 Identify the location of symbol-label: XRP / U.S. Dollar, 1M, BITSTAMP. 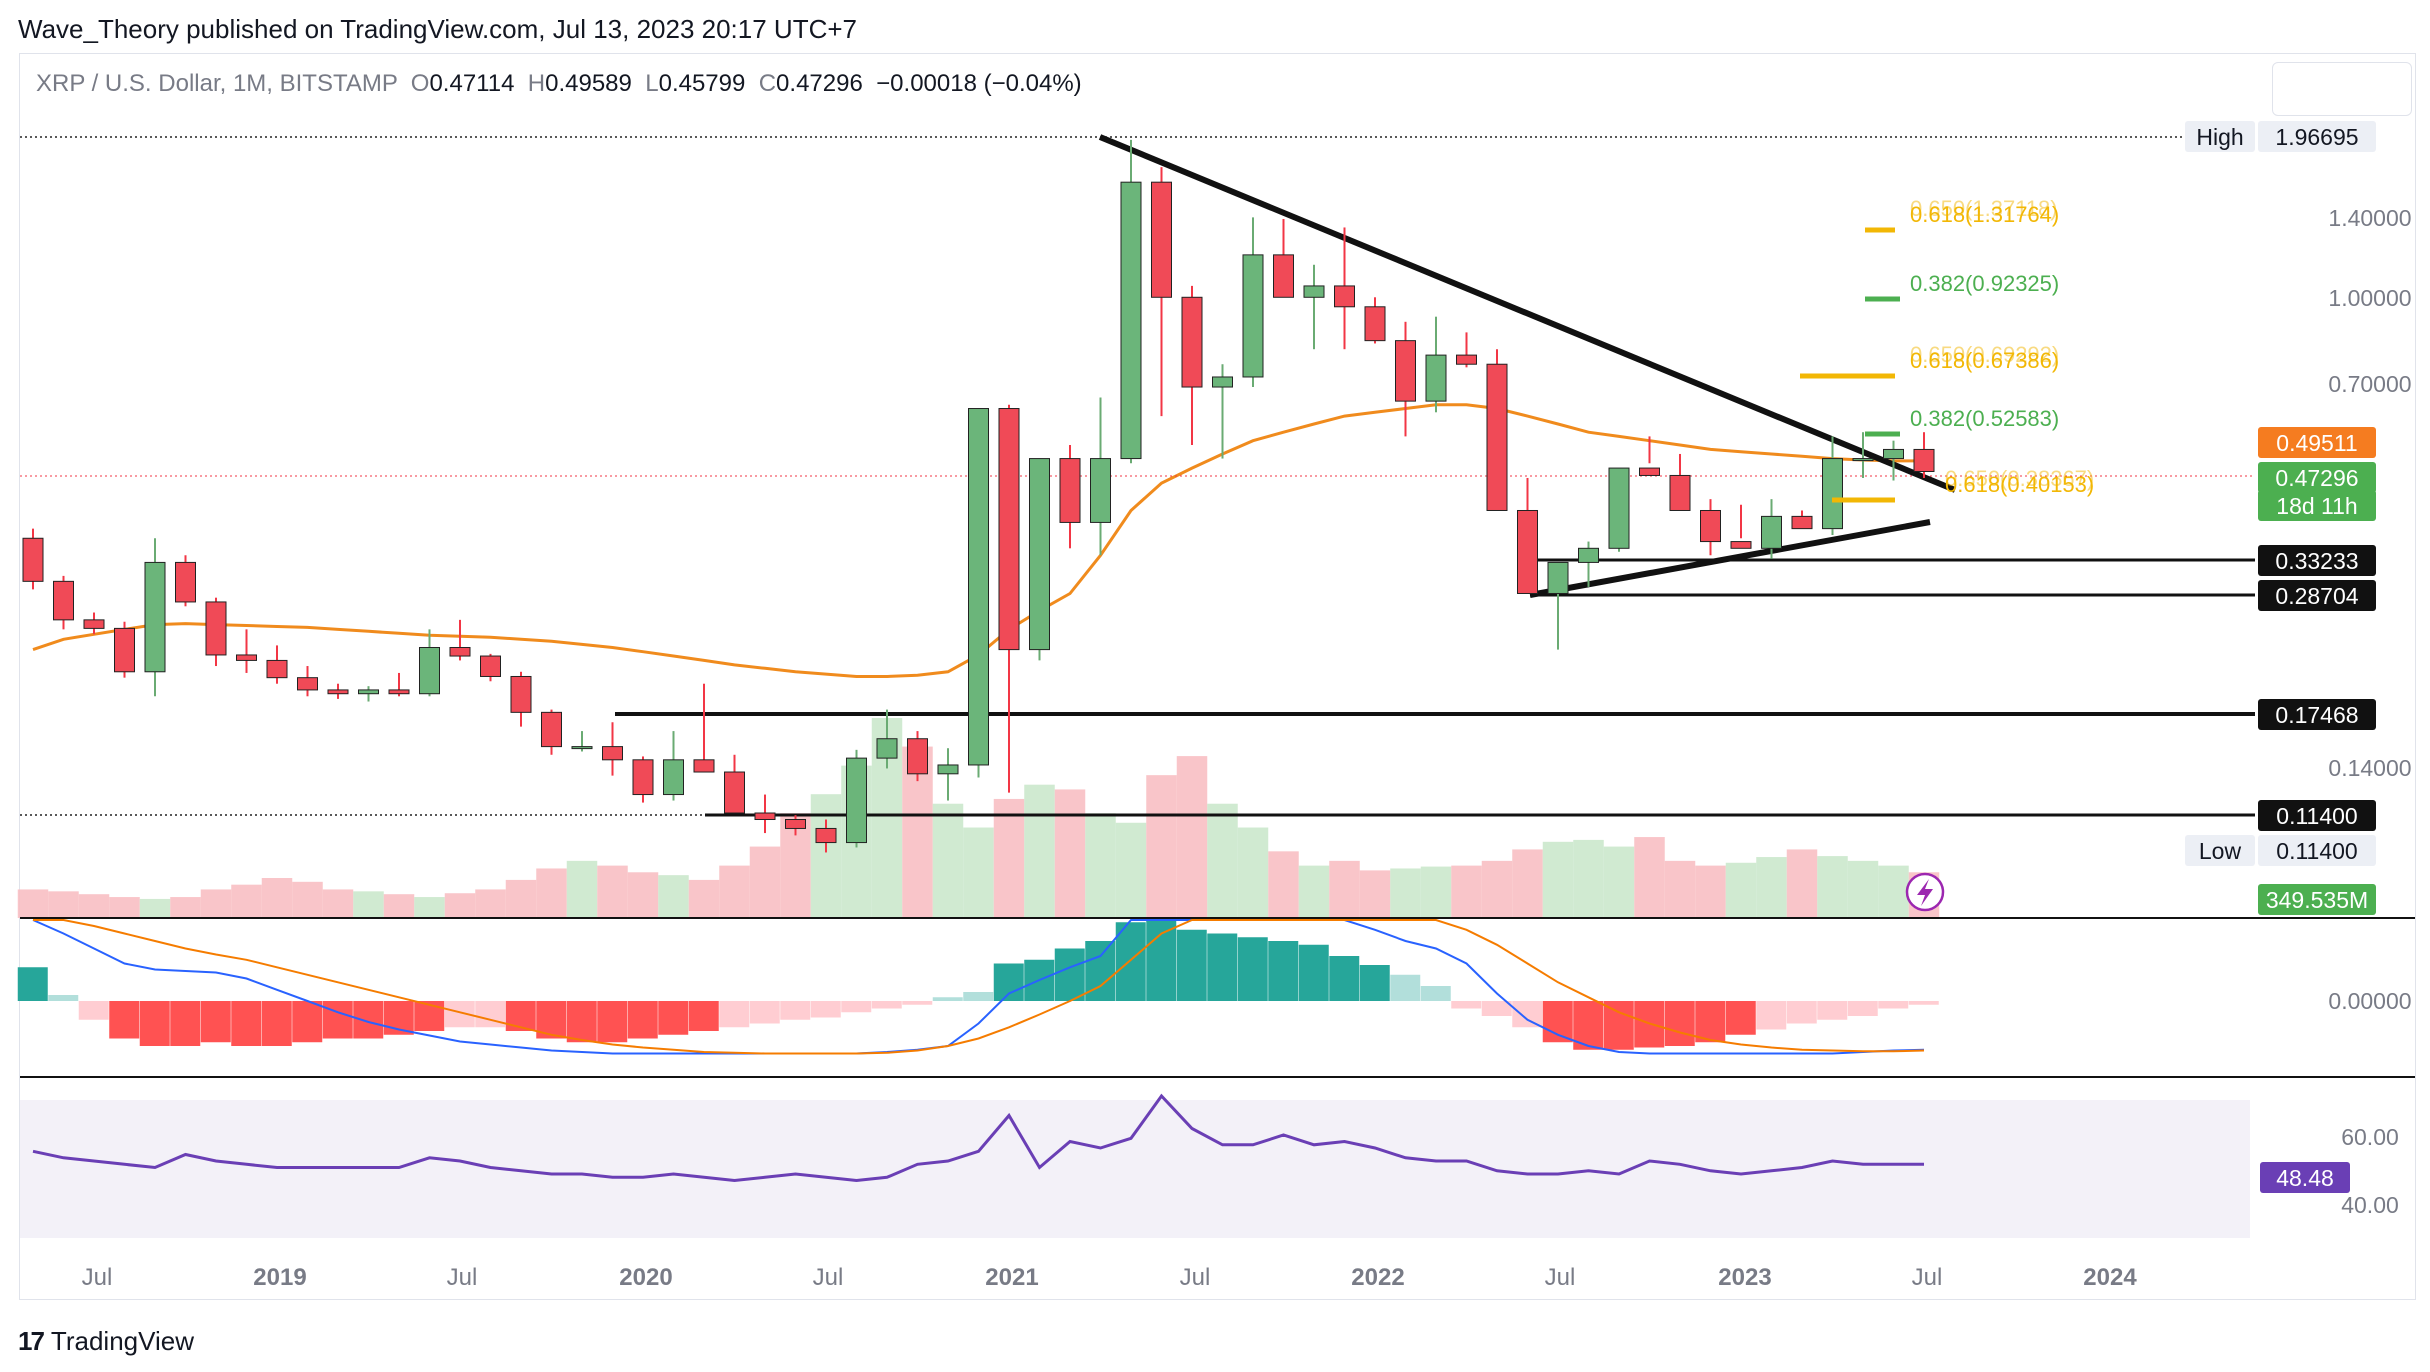
(217, 83).